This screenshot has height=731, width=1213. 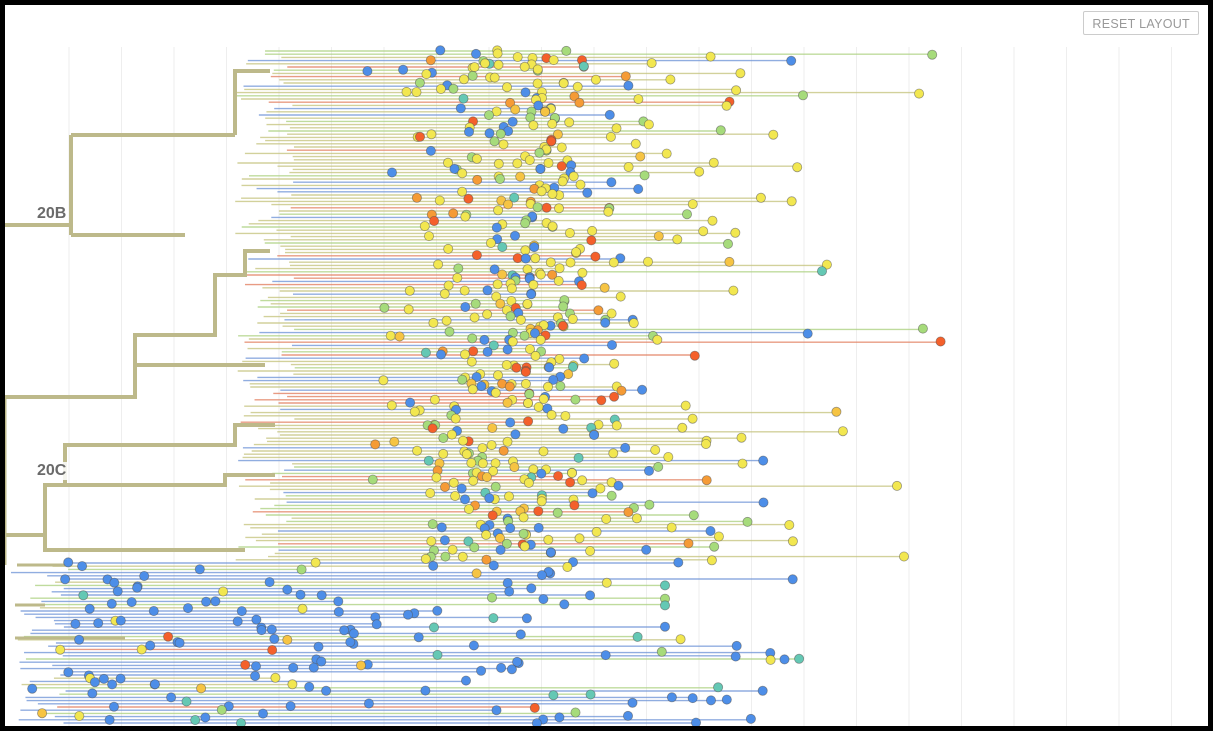 What do you see at coordinates (52, 214) in the screenshot?
I see `clade-label-20b: 20B` at bounding box center [52, 214].